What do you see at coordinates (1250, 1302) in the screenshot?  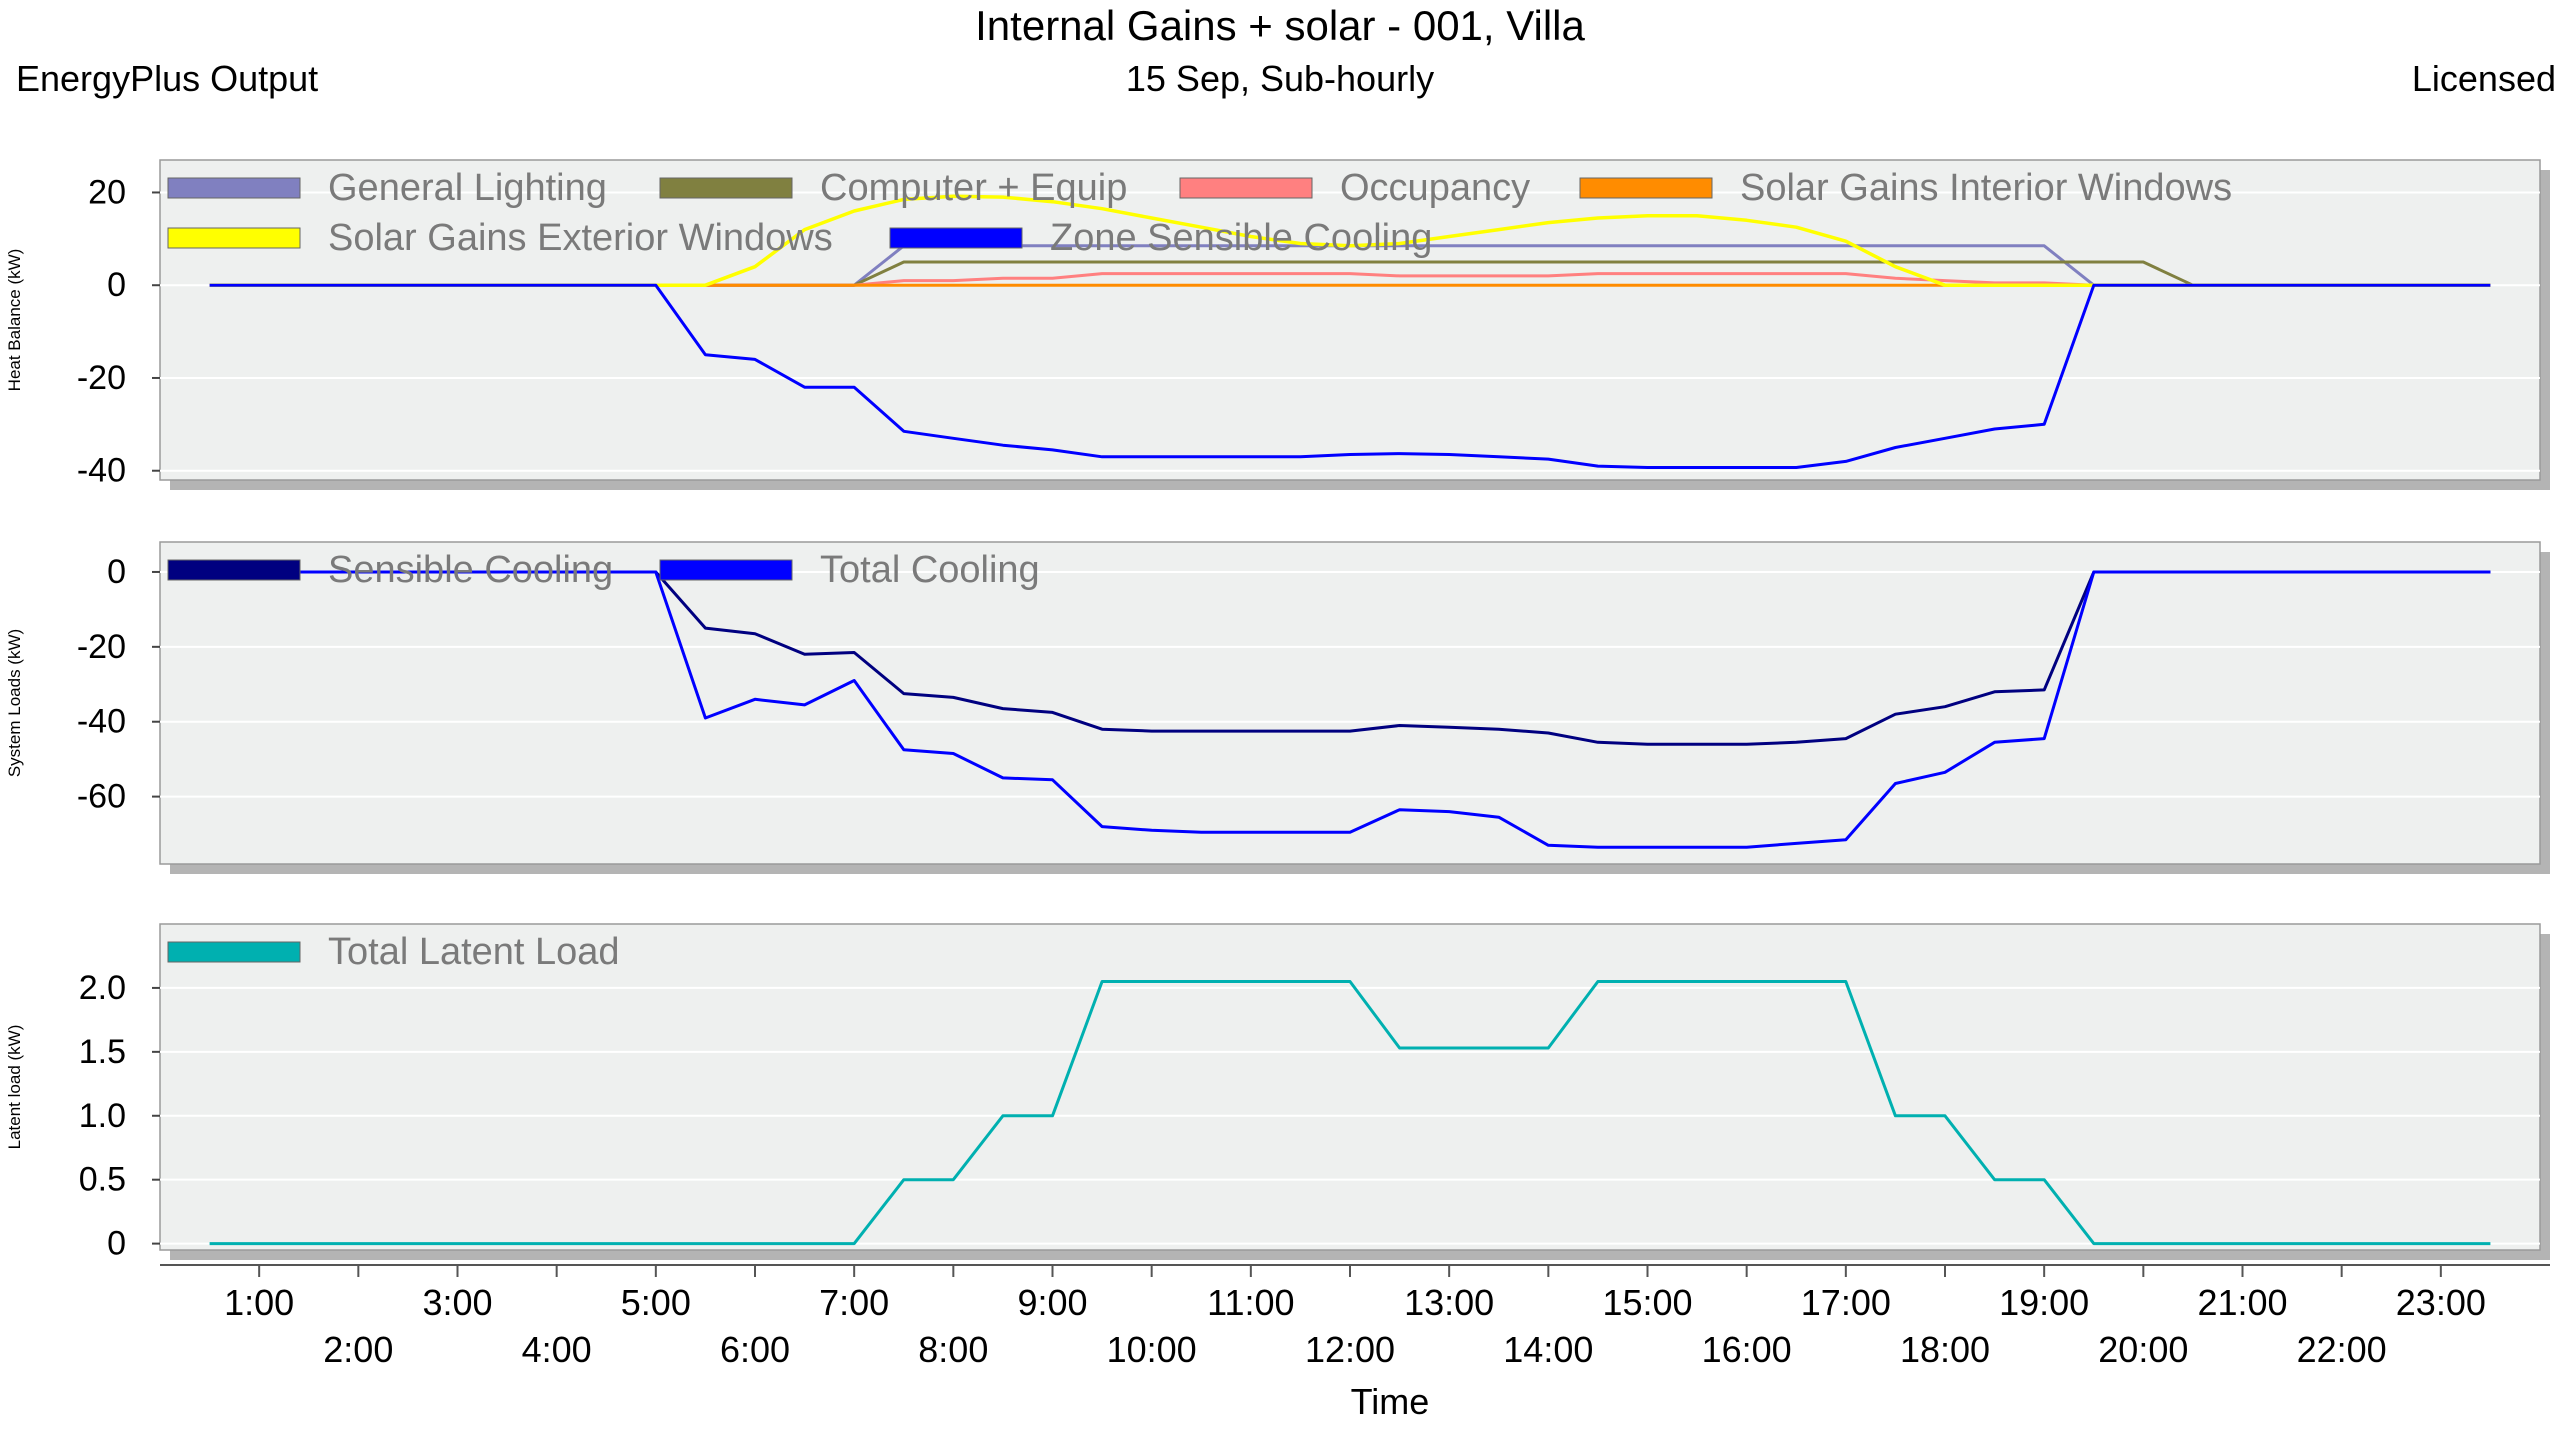 I see `x-tick-label: 11:00` at bounding box center [1250, 1302].